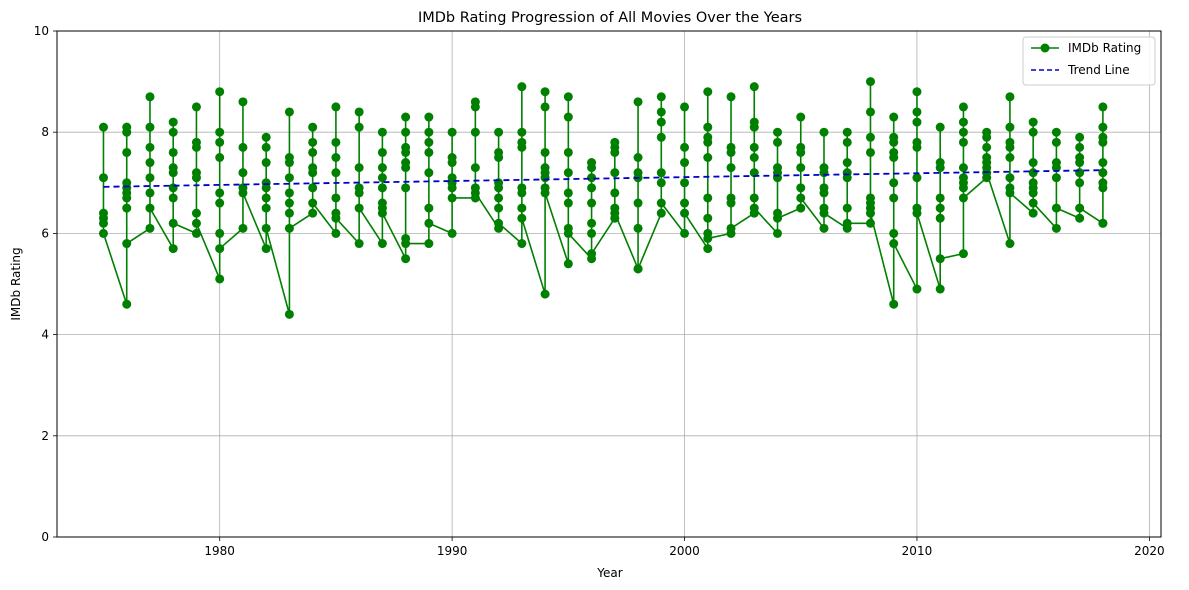 The image size is (1189, 590). Describe the element at coordinates (1089, 61) in the screenshot. I see `legend-box` at that location.